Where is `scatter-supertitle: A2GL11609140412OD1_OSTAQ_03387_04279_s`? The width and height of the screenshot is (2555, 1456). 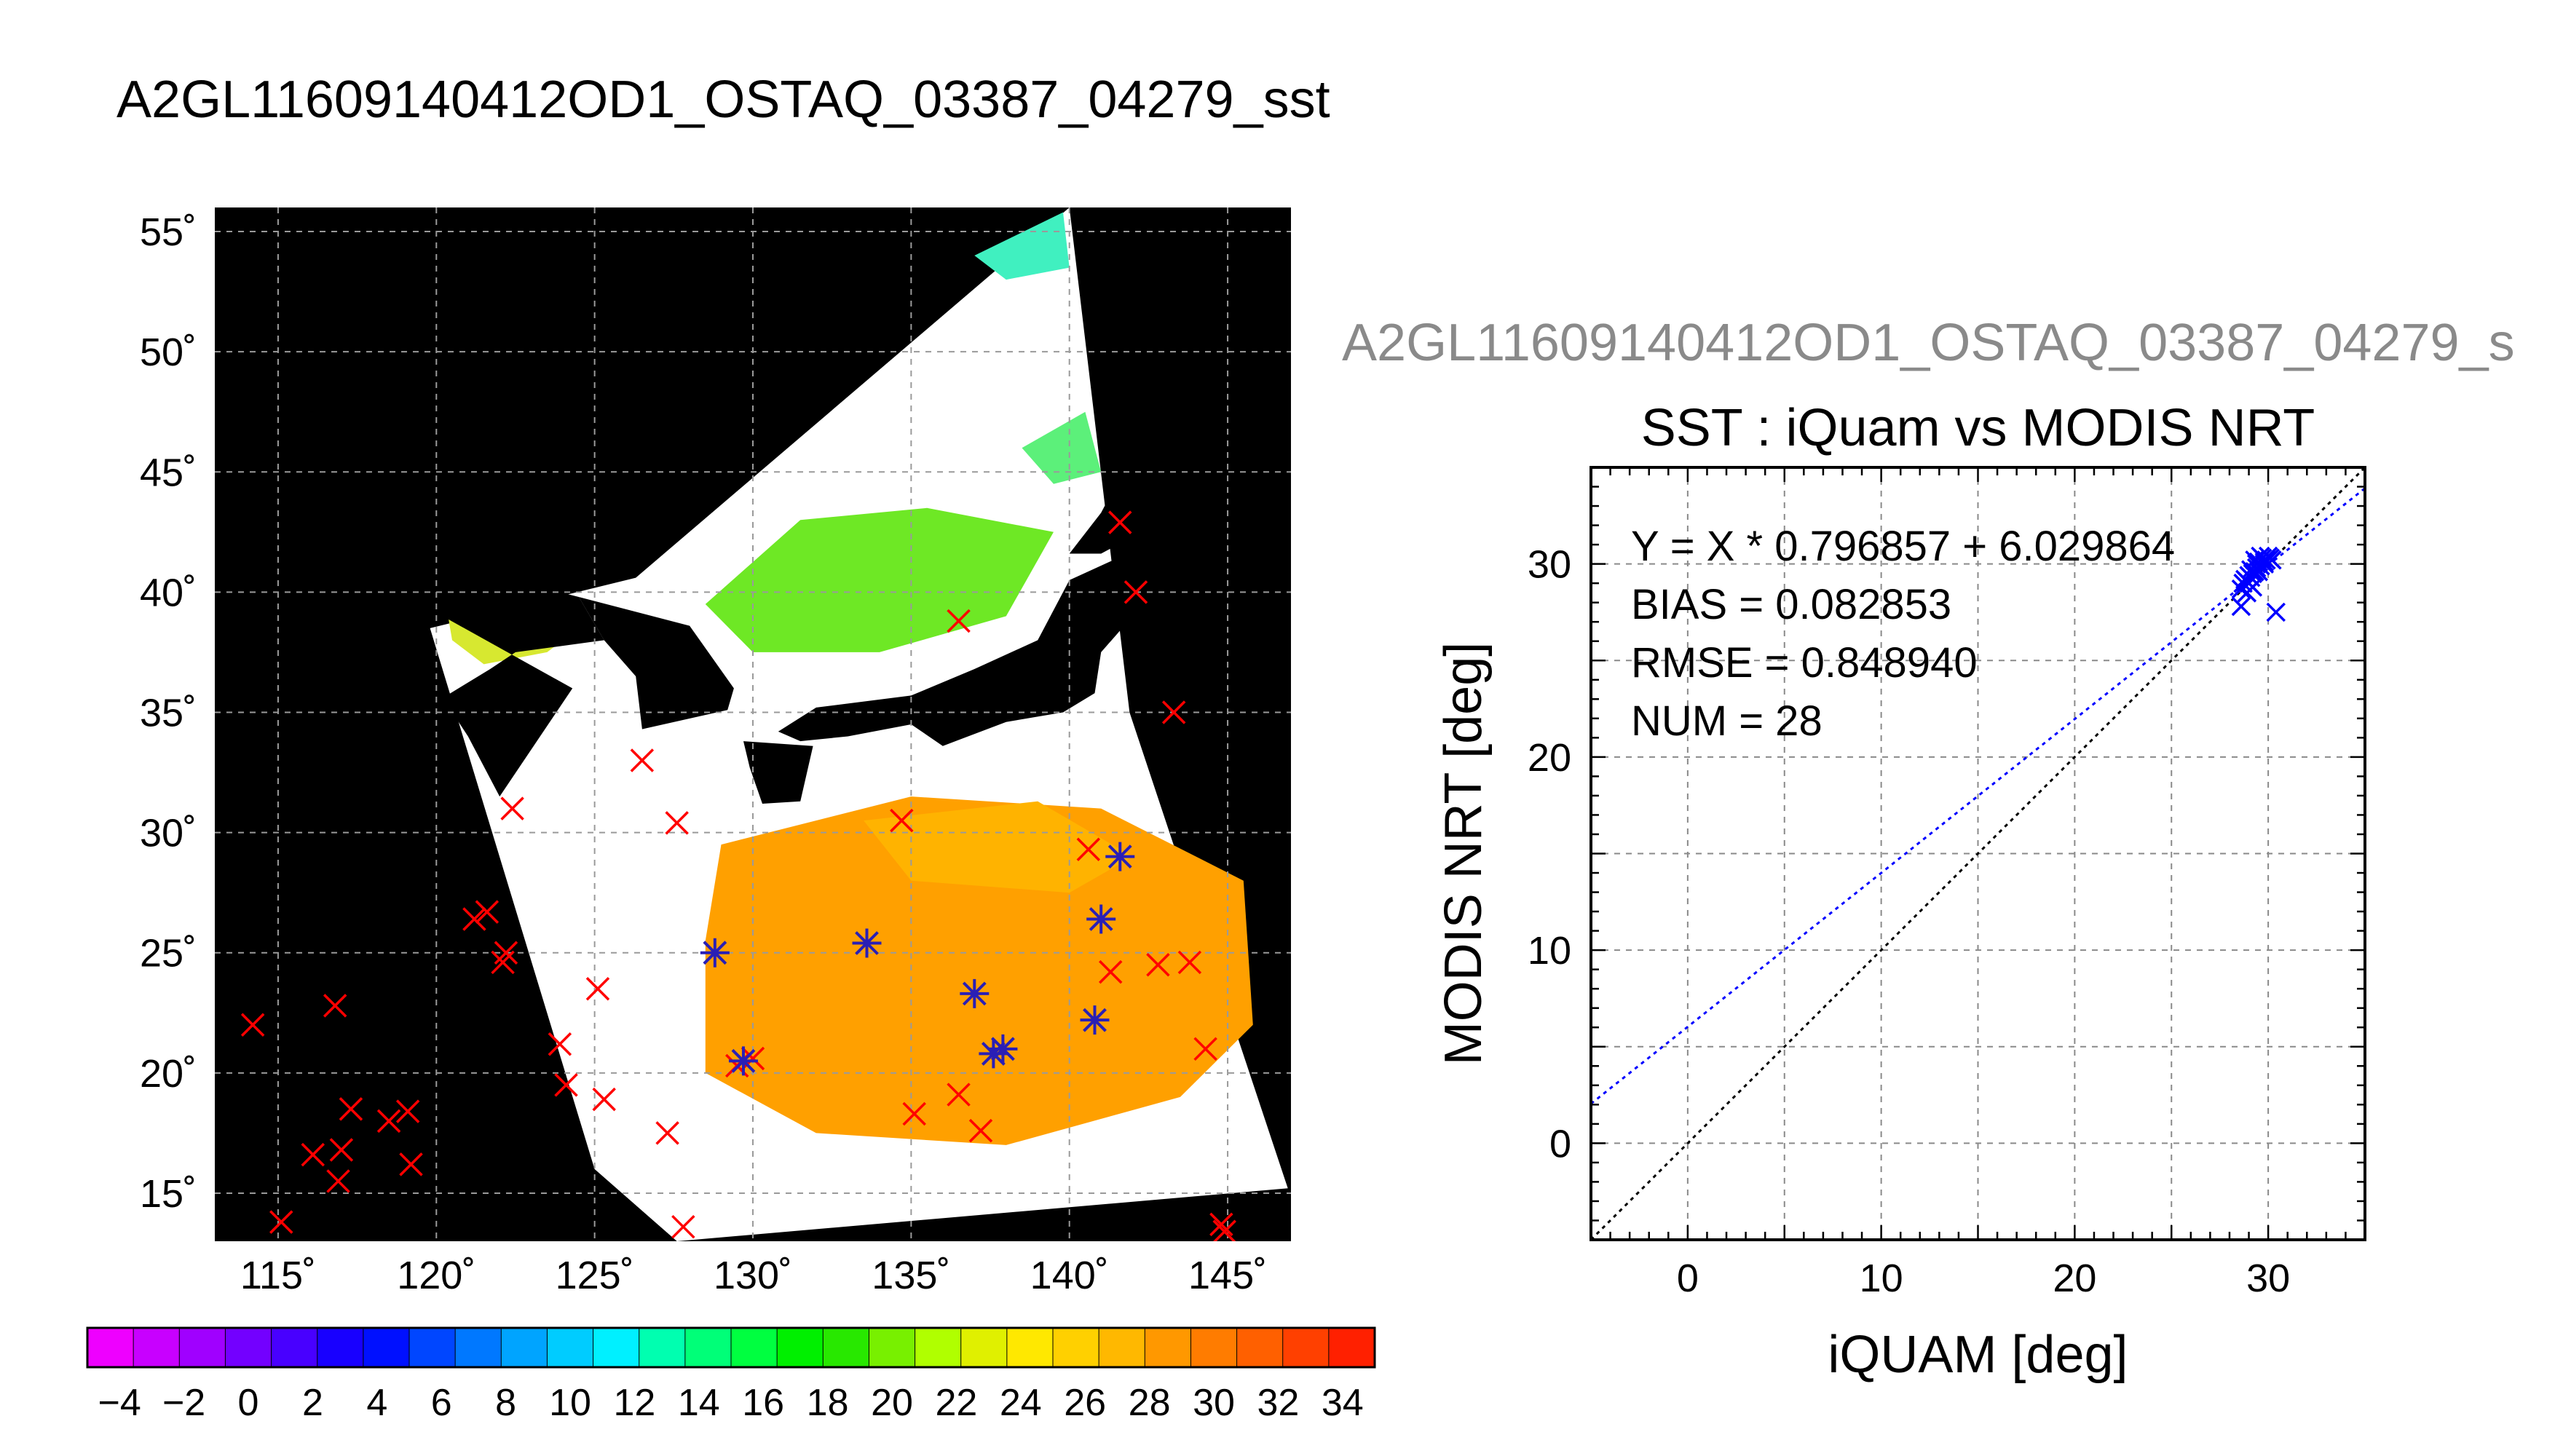 scatter-supertitle: A2GL11609140412OD1_OSTAQ_03387_04279_s is located at coordinates (1928, 343).